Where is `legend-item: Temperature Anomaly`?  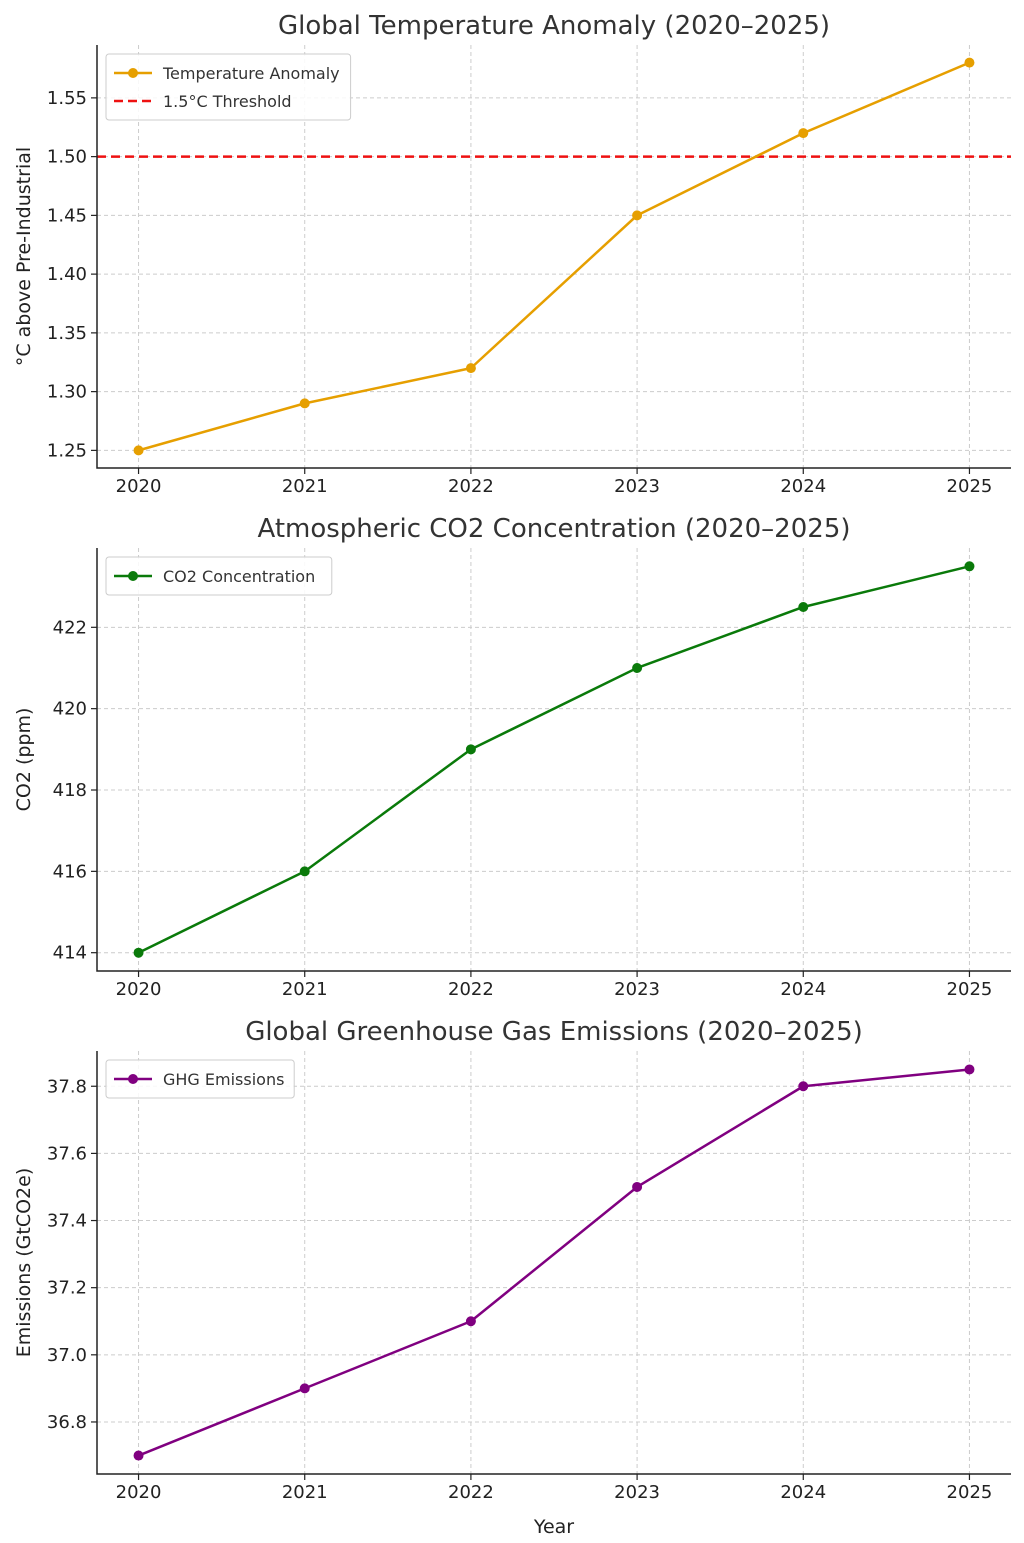
legend-item: Temperature Anomaly is located at coordinates (227, 73).